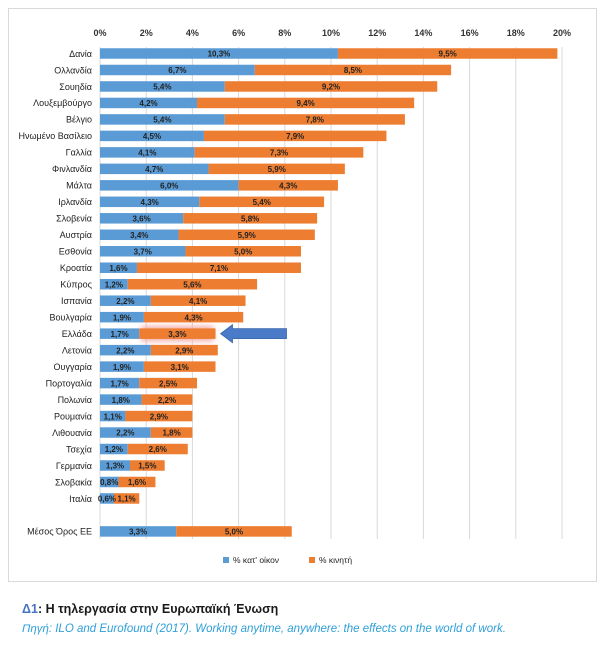 The height and width of the screenshot is (654, 612). I want to click on category-label: Ρουμανία, so click(73, 416).